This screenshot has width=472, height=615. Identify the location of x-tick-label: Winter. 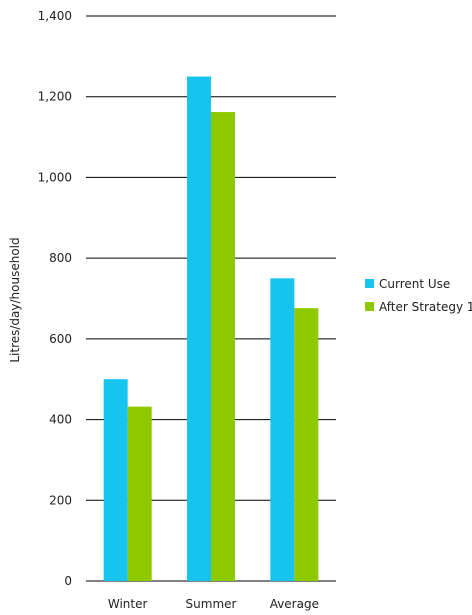
(128, 604).